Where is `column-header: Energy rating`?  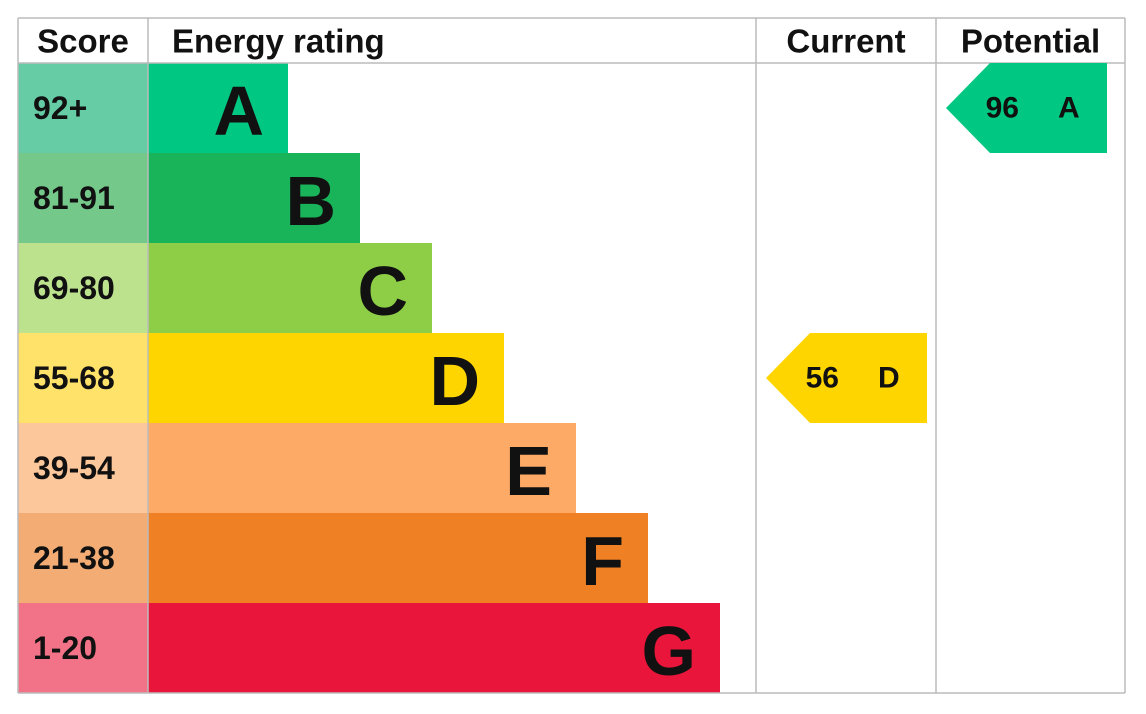 column-header: Energy rating is located at coordinates (278, 41).